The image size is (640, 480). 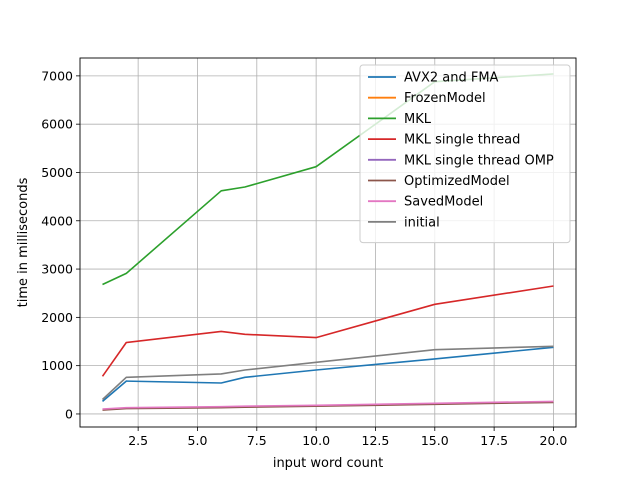 I want to click on x-tick-label: 12.5, so click(x=376, y=440).